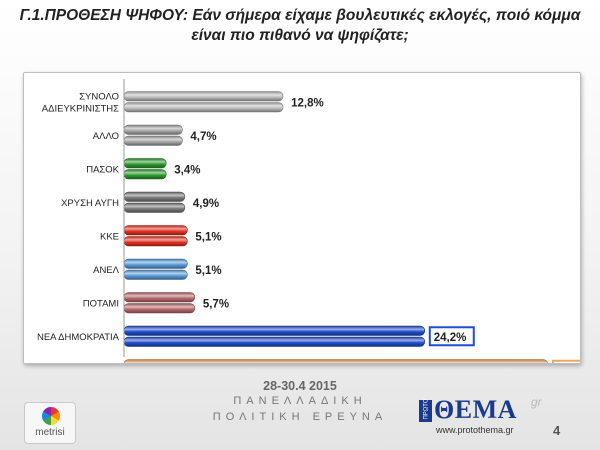  I want to click on data-label: 5,7%, so click(216, 304).